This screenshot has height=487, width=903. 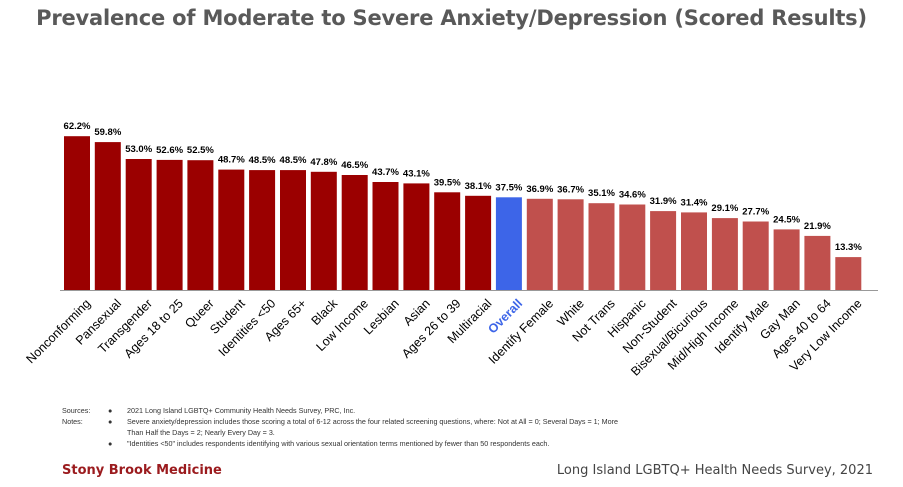 I want to click on bar-transgender, so click(x=138, y=224).